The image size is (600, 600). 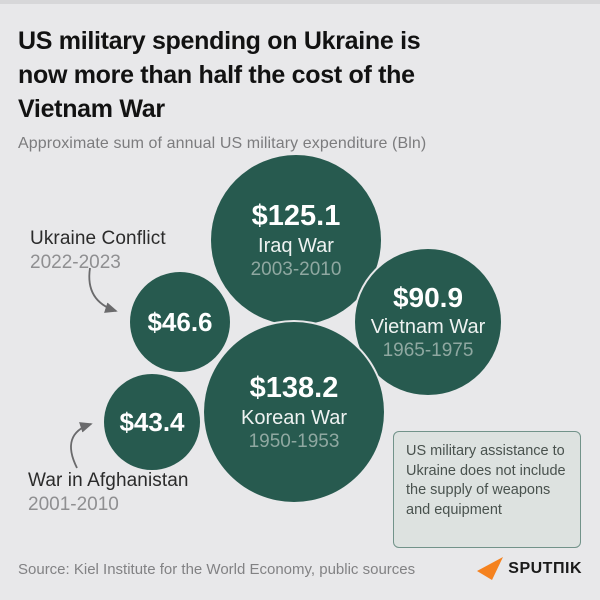 I want to click on bubble-iraq-war: $125.1 Iraq War 2003-2010, so click(x=296, y=240).